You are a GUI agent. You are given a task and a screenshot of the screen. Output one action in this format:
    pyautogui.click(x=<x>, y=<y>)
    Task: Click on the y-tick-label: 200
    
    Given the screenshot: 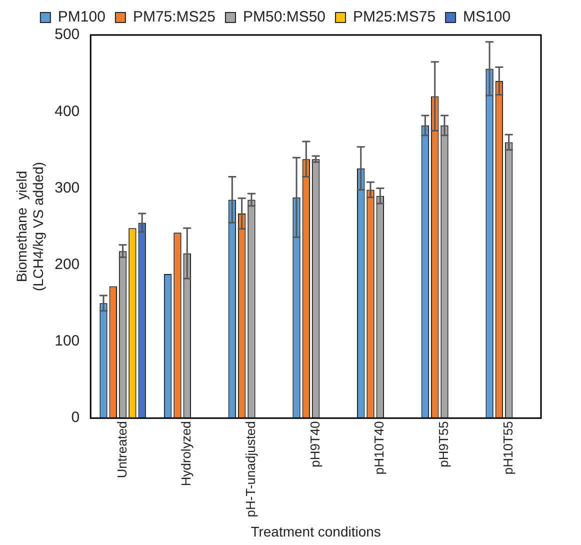 What is the action you would take?
    pyautogui.click(x=67, y=264)
    